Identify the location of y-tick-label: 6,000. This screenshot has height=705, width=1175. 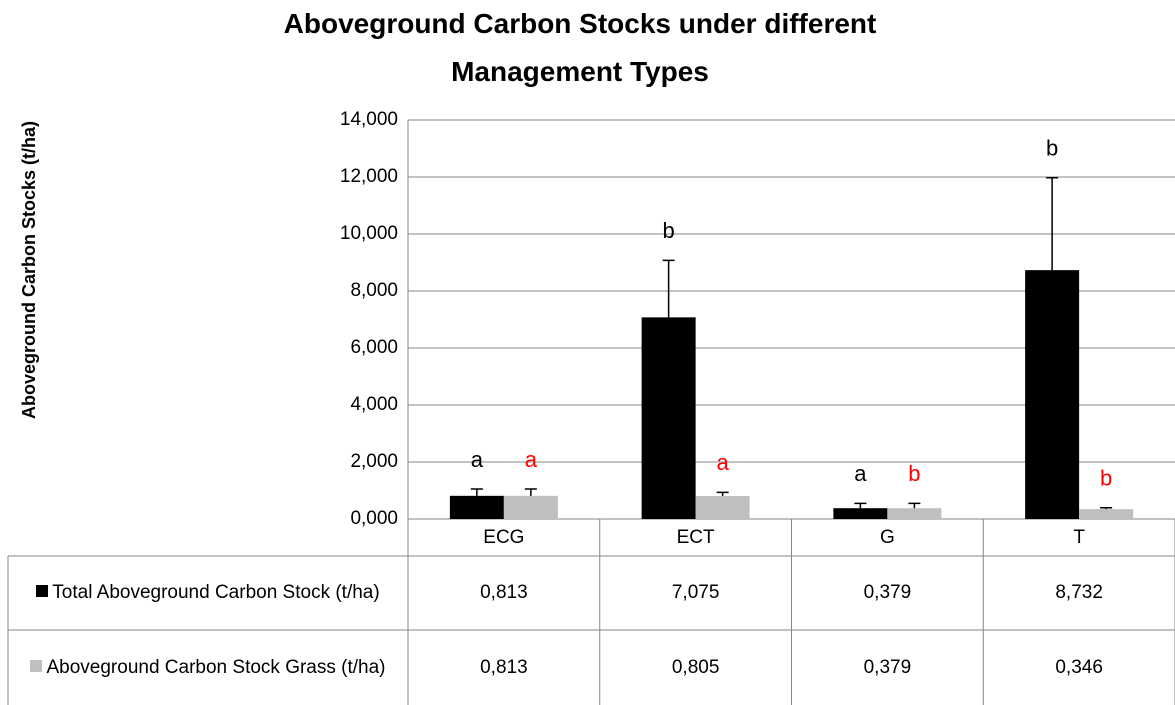
(374, 347).